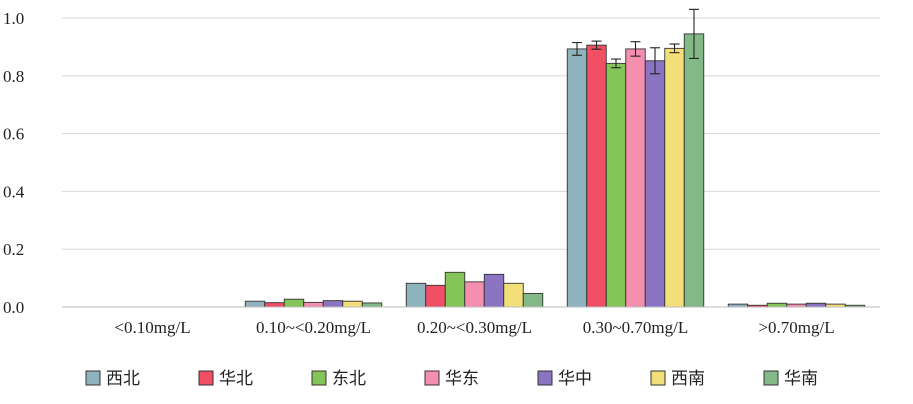 This screenshot has width=913, height=404. What do you see at coordinates (14, 163) in the screenshot?
I see `y-axis: 0.0 0.2 0.4 0.6 0.8 1.0` at bounding box center [14, 163].